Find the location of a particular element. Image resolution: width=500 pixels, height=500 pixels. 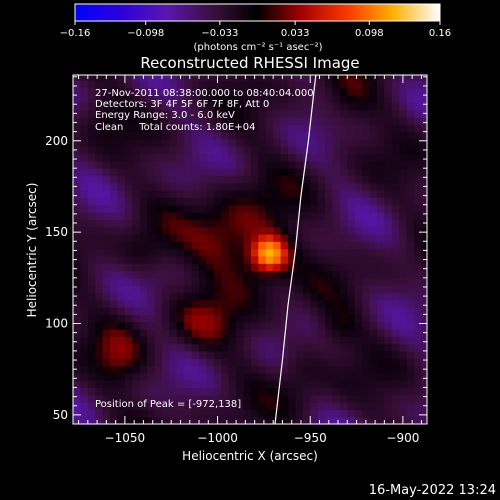

annotation-total-counts: Clean Total counts: 1.80E+04 is located at coordinates (175, 127).